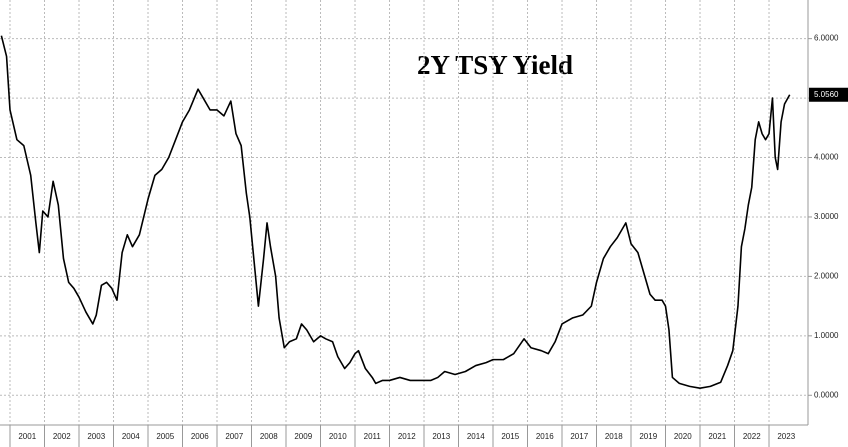 The width and height of the screenshot is (848, 447). Describe the element at coordinates (96, 436) in the screenshot. I see `x-tick-label: 2003` at that location.